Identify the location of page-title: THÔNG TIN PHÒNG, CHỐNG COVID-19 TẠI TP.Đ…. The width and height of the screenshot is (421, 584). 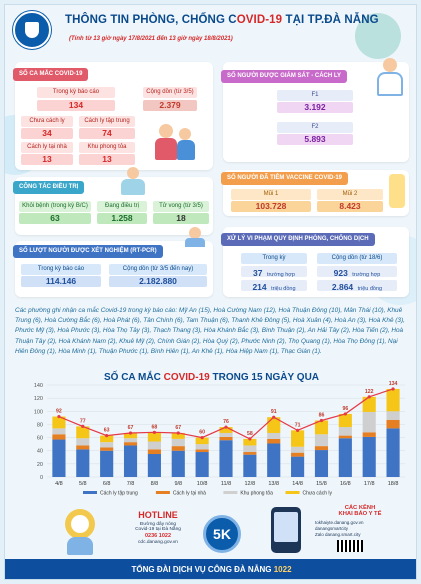
(222, 20).